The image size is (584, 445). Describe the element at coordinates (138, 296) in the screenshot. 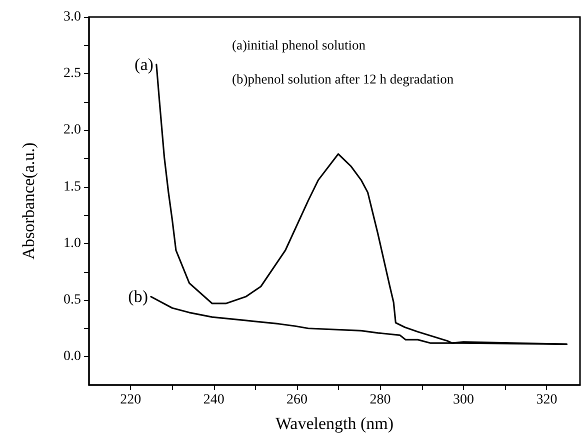

I see `annotation: (b)` at that location.